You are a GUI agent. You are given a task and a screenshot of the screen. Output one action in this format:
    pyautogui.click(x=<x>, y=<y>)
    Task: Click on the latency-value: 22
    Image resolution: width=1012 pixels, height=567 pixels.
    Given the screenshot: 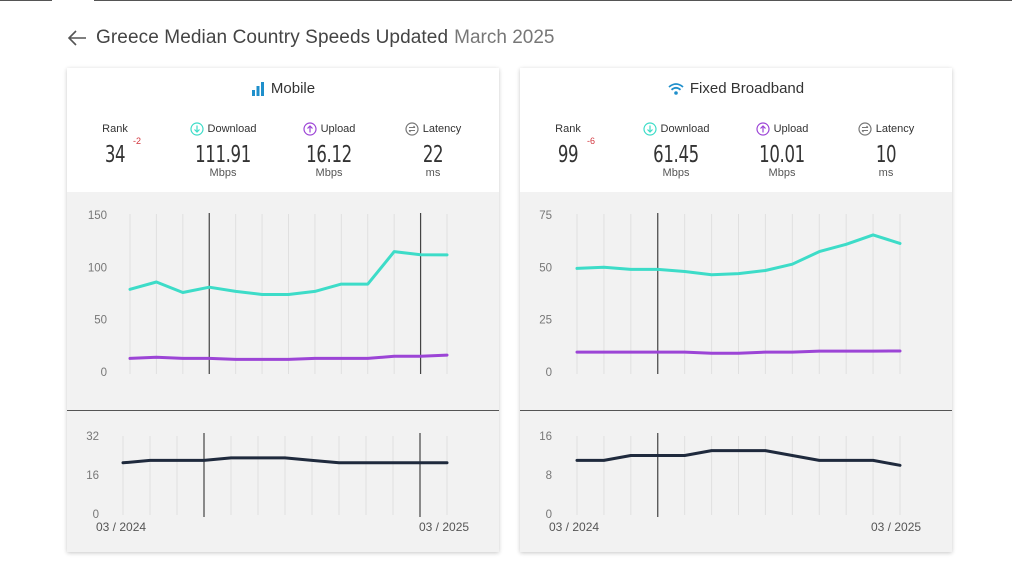 What is the action you would take?
    pyautogui.click(x=433, y=155)
    